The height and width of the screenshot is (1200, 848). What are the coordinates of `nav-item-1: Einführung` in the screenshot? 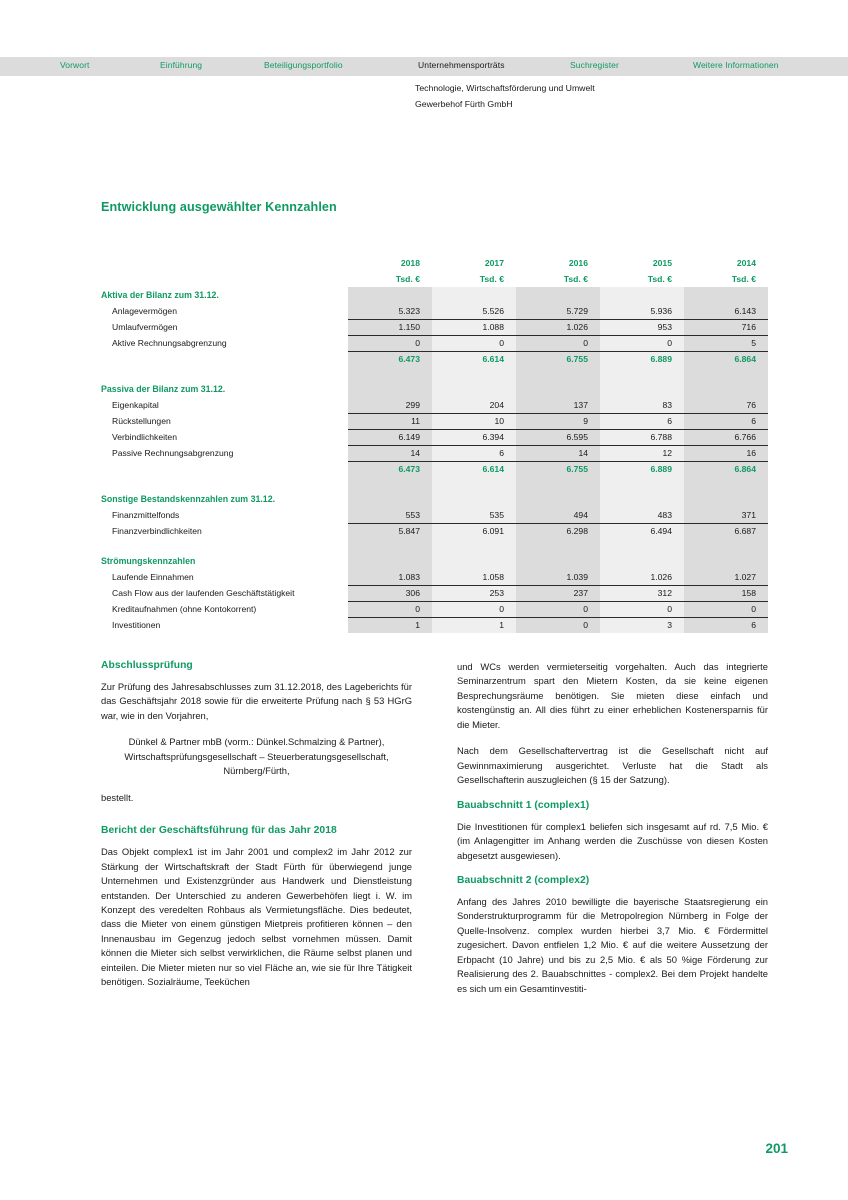 It's located at (181, 65).